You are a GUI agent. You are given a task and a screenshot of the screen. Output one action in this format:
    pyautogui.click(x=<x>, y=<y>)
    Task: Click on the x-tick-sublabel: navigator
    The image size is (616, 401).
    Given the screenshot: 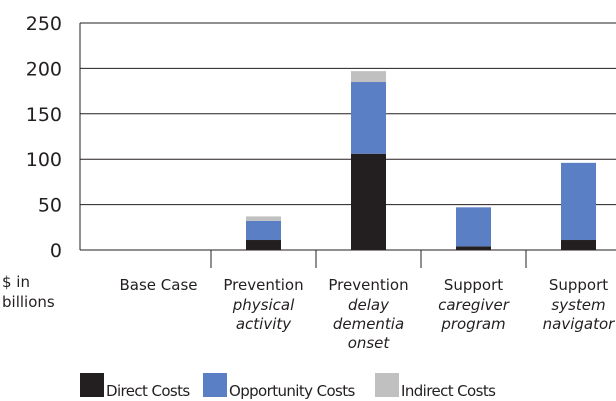 What is the action you would take?
    pyautogui.click(x=579, y=324)
    